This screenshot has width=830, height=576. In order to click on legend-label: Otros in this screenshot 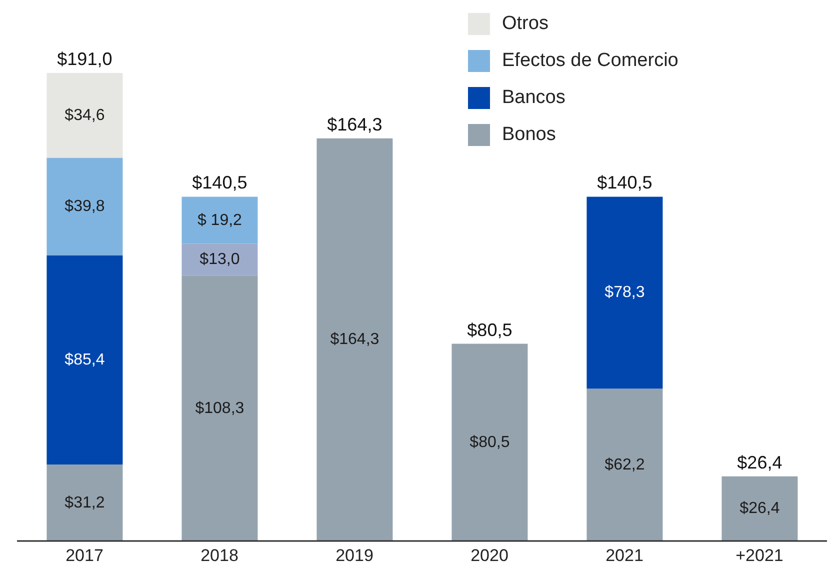, I will do `click(525, 23)`.